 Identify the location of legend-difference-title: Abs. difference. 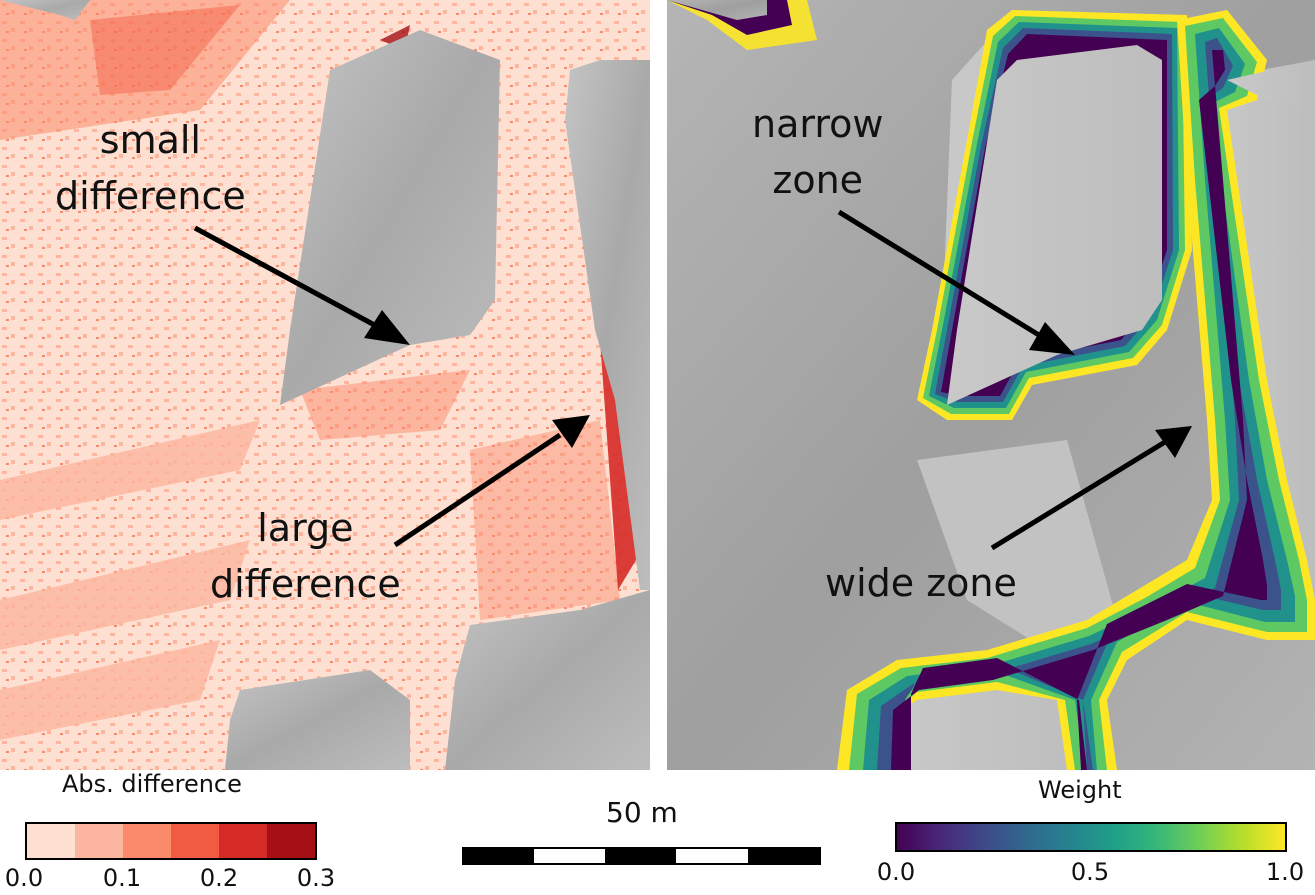
(152, 784).